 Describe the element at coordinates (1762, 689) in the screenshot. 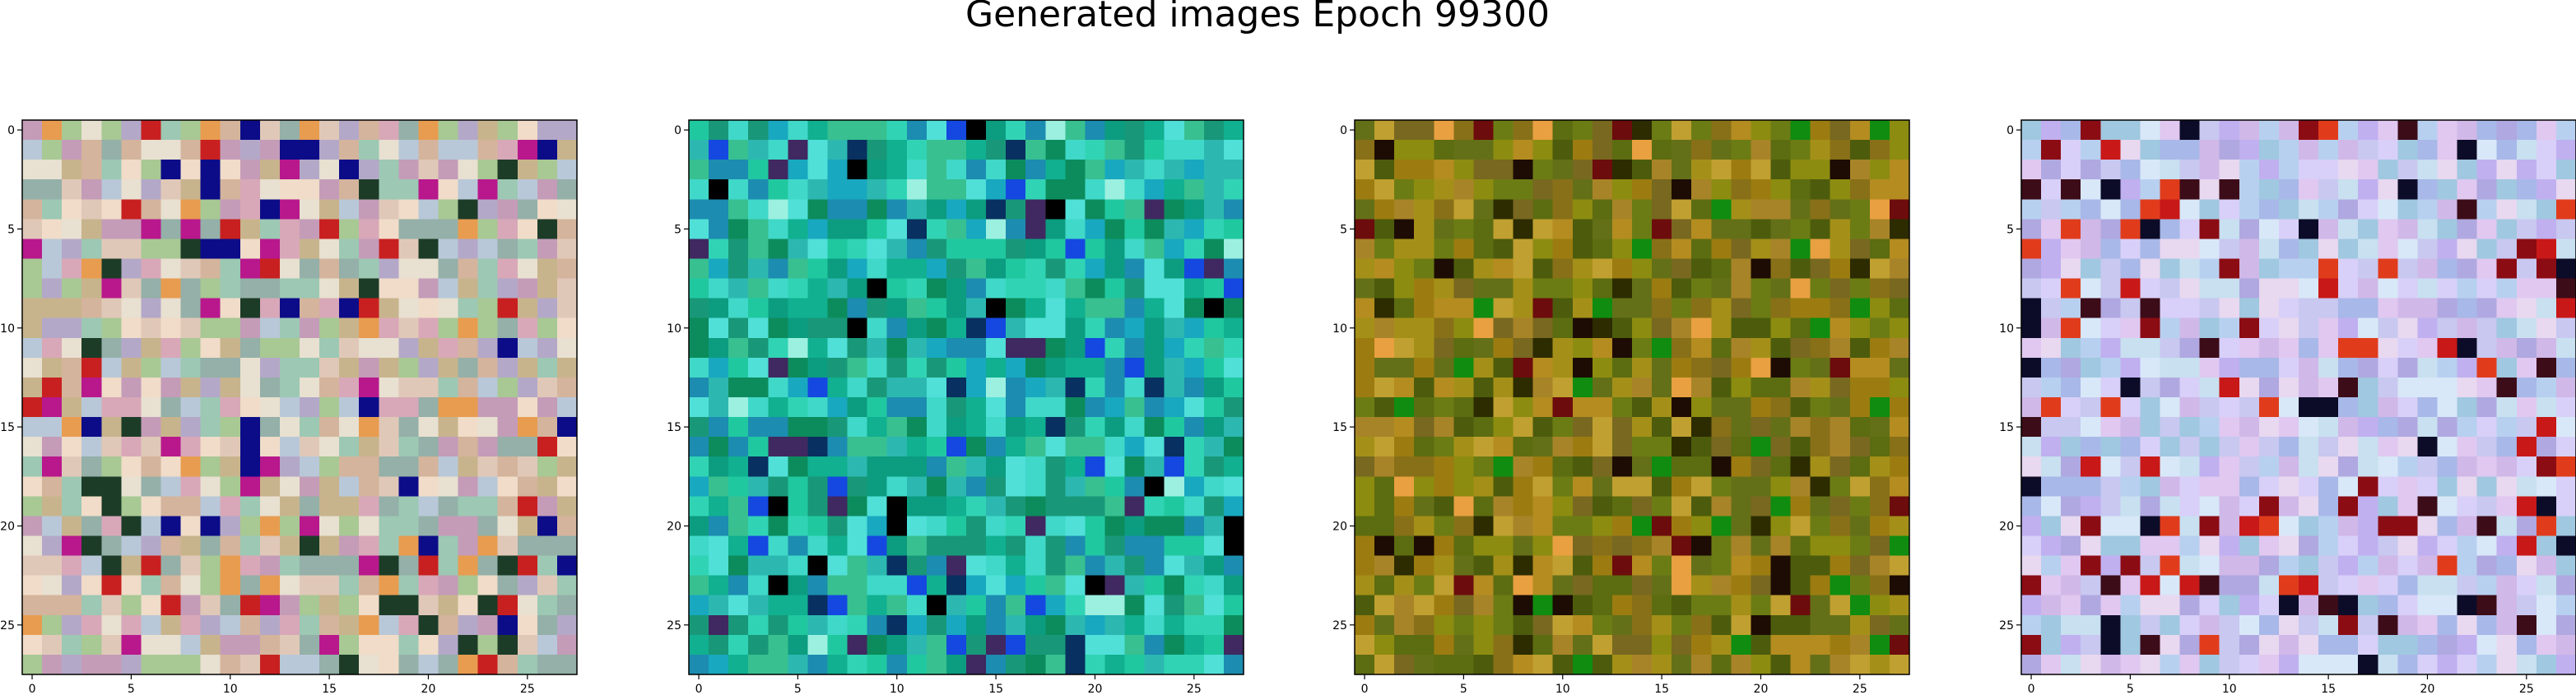

I see `x-tick-label: 20` at that location.